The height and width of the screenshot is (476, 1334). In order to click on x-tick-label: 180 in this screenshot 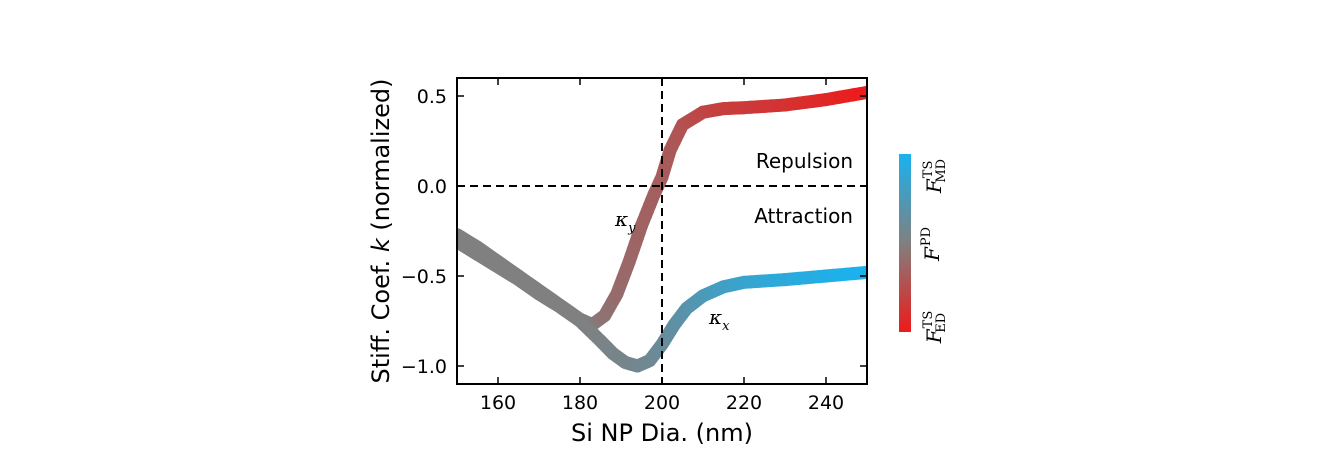, I will do `click(580, 403)`.